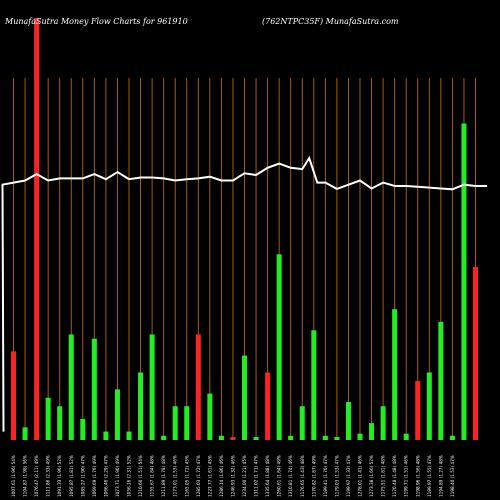  What do you see at coordinates (348, 476) in the screenshot?
I see `x-tick-label: 1199.97 (1.33) 47%` at bounding box center [348, 476].